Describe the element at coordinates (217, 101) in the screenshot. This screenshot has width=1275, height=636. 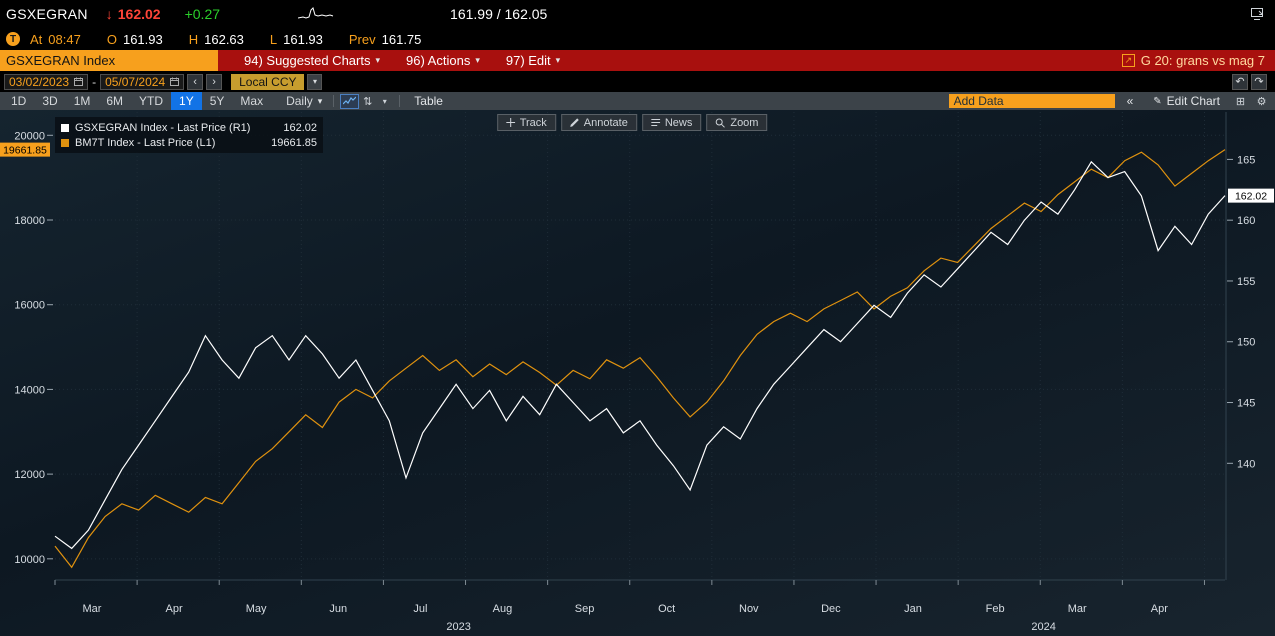
I see `period-tab-5y: 5Y` at that location.